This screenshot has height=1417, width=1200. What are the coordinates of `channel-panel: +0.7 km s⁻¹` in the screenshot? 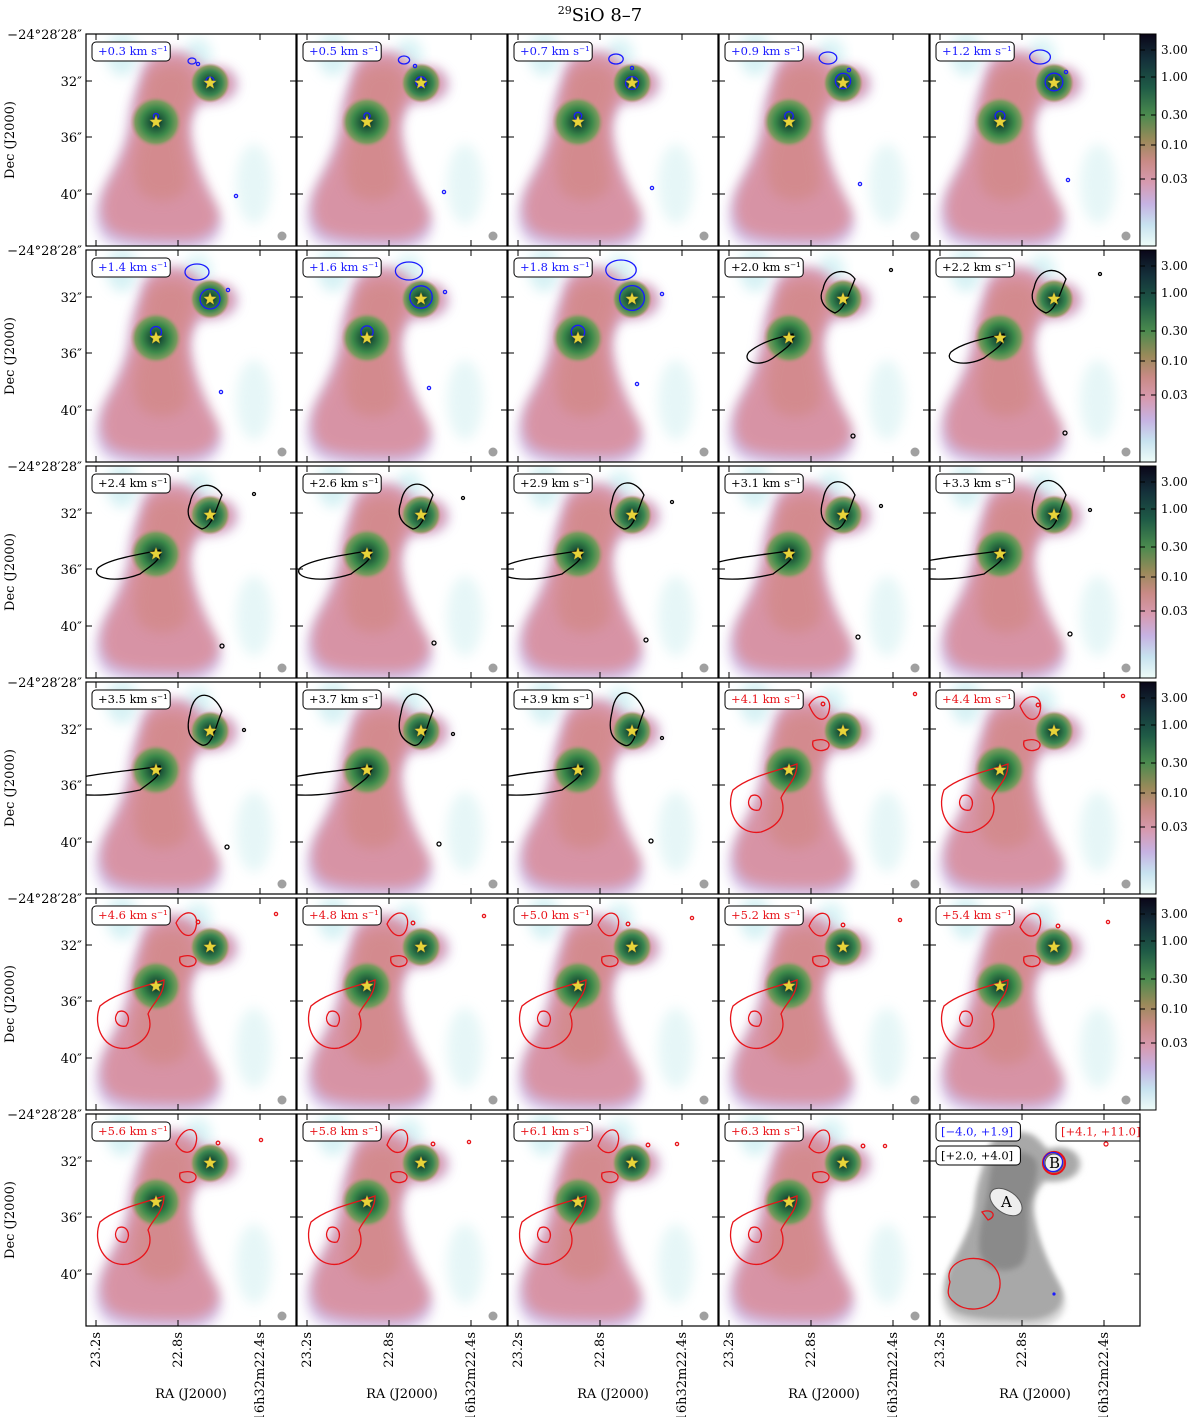 It's located at (613, 140).